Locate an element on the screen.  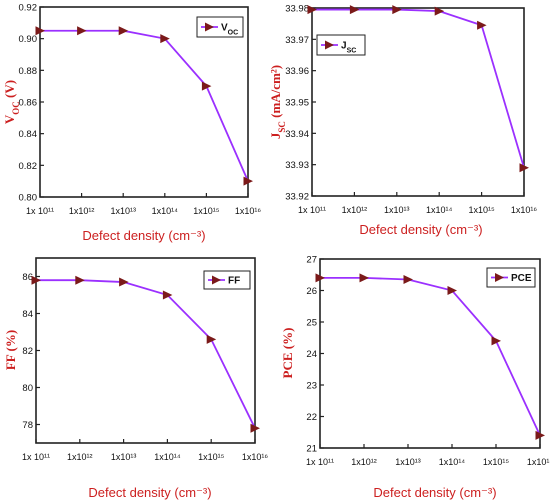
y-axis-label: FF (%) is located at coordinates (10, 350).